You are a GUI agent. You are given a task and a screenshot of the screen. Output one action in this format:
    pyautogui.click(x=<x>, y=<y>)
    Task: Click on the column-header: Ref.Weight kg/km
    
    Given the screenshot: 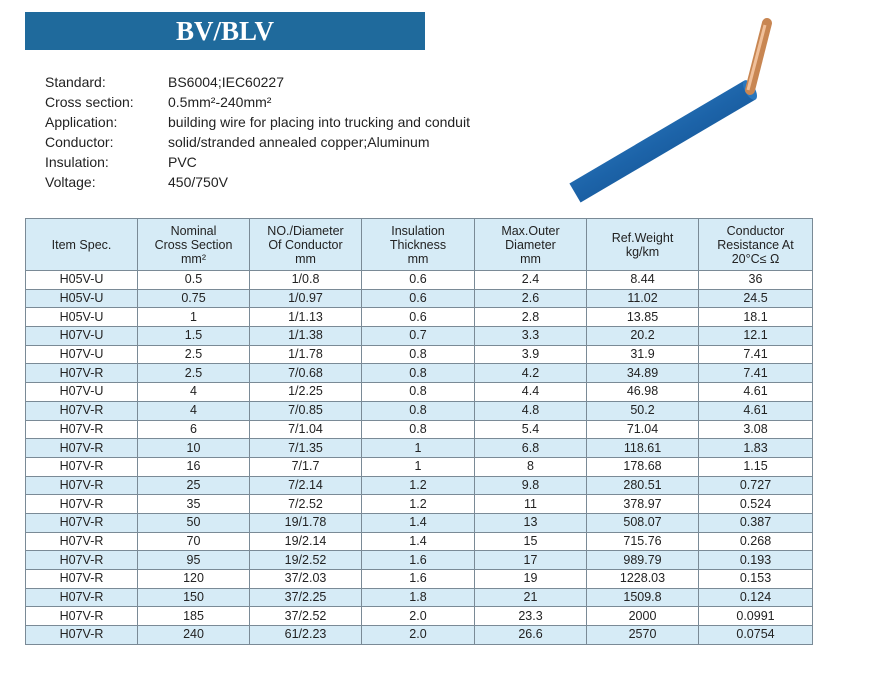 What is the action you would take?
    pyautogui.click(x=642, y=244)
    